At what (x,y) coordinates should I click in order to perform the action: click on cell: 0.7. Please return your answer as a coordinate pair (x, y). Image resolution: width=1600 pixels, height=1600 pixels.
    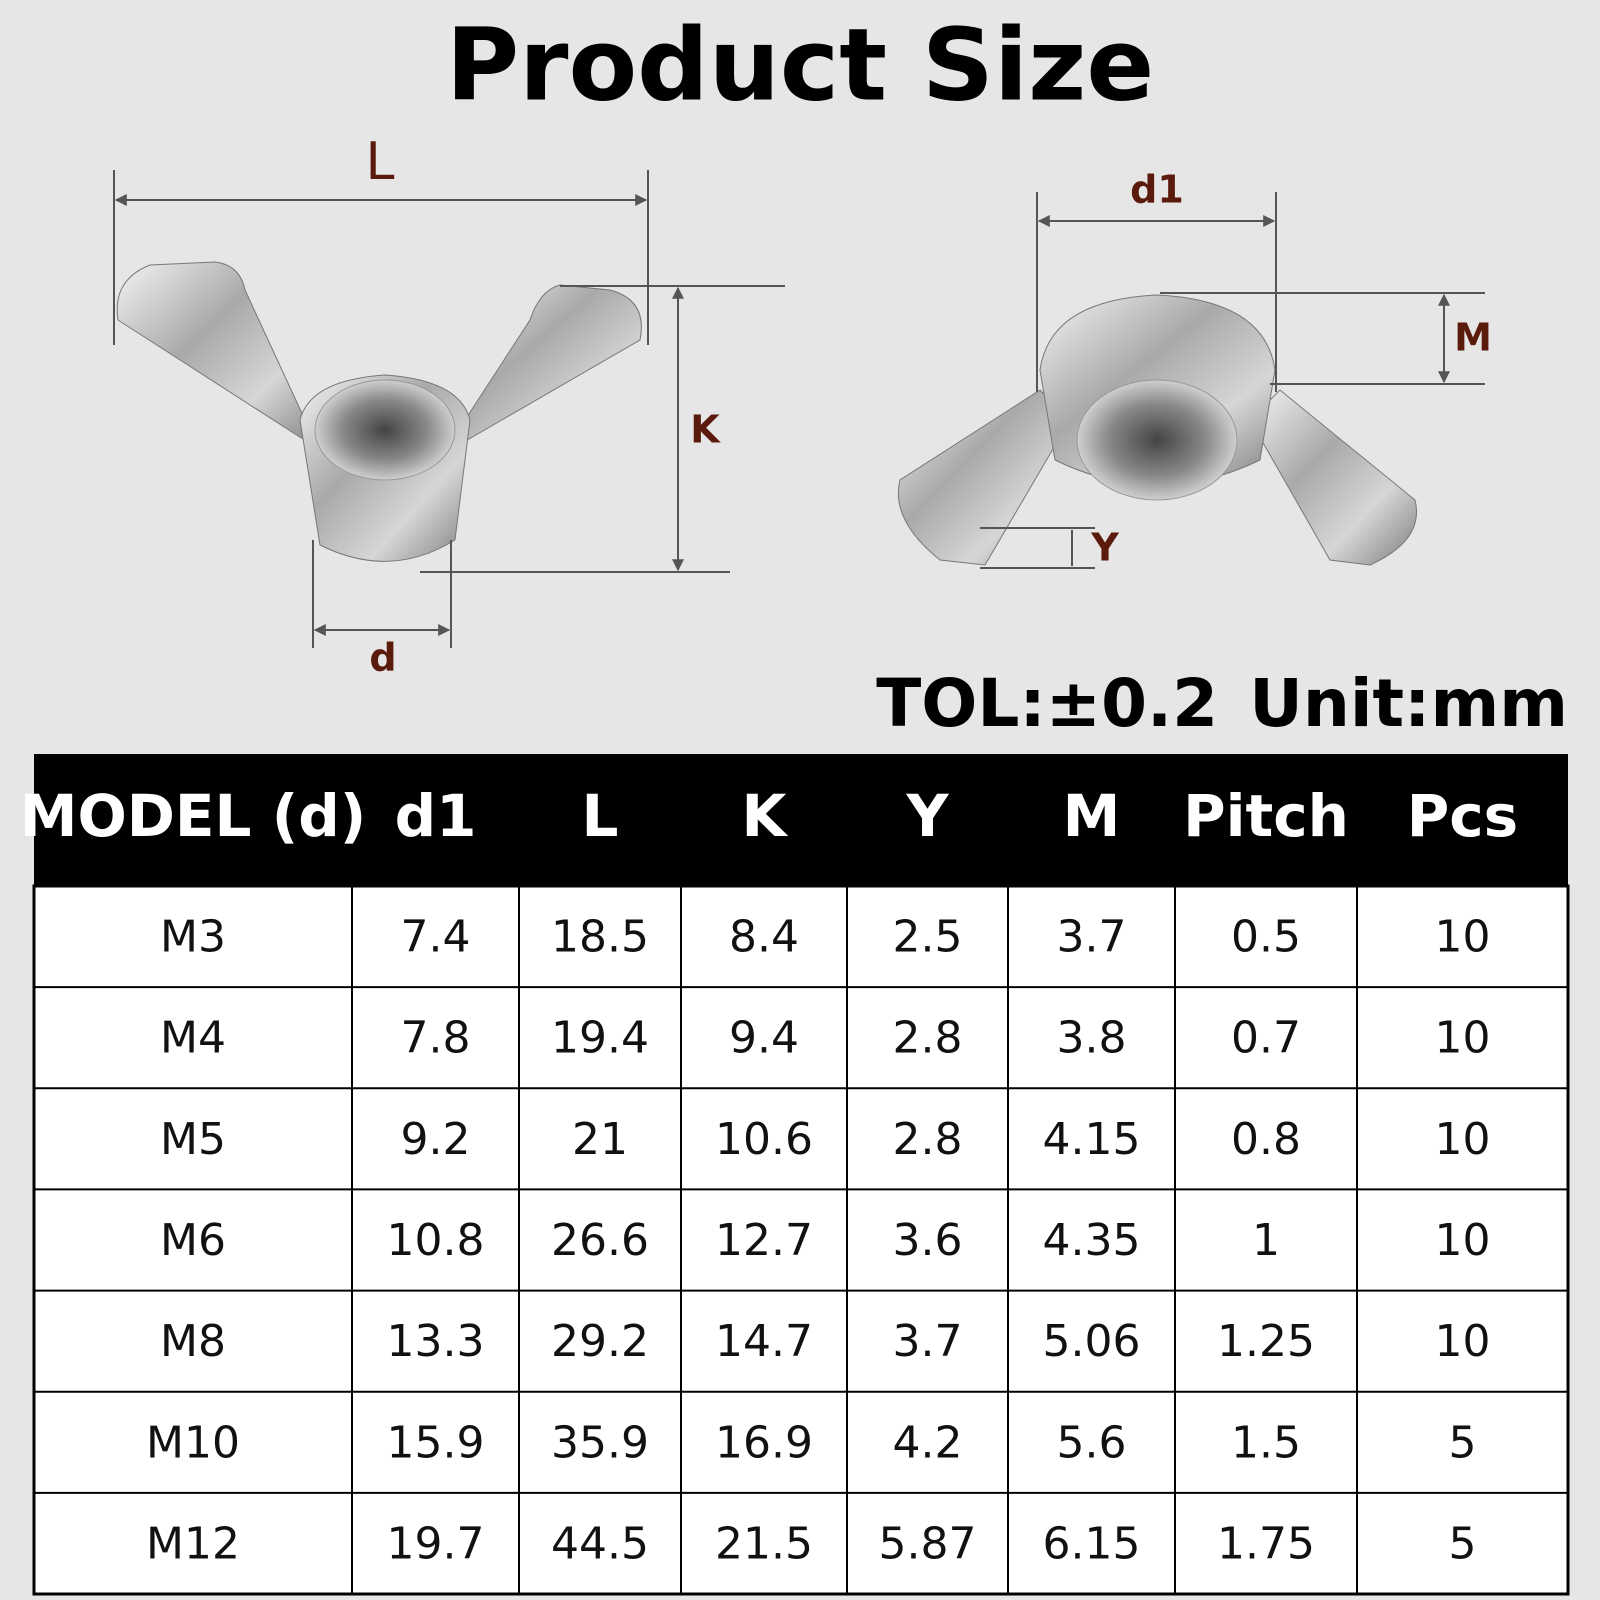
    Looking at the image, I should click on (1266, 1038).